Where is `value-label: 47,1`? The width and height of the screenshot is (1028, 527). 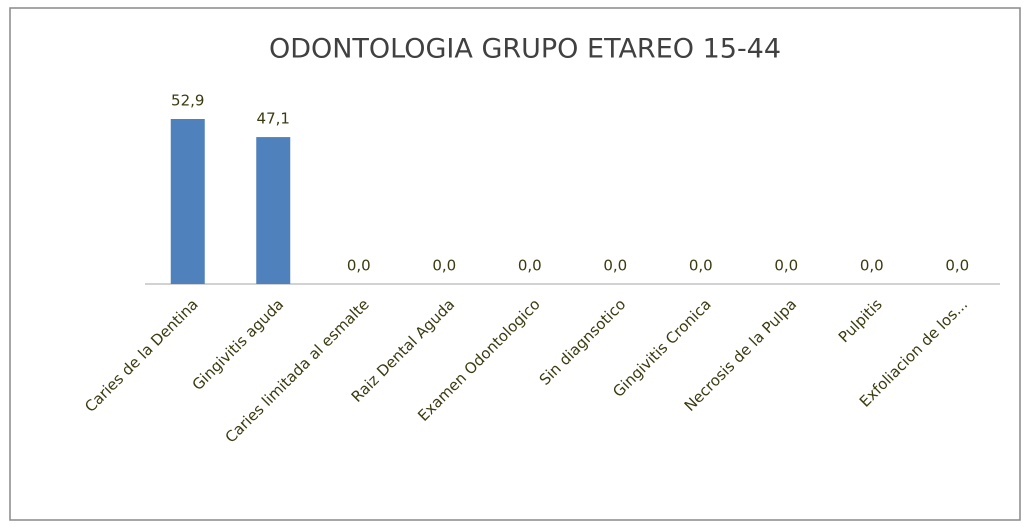
value-label: 47,1 is located at coordinates (273, 119).